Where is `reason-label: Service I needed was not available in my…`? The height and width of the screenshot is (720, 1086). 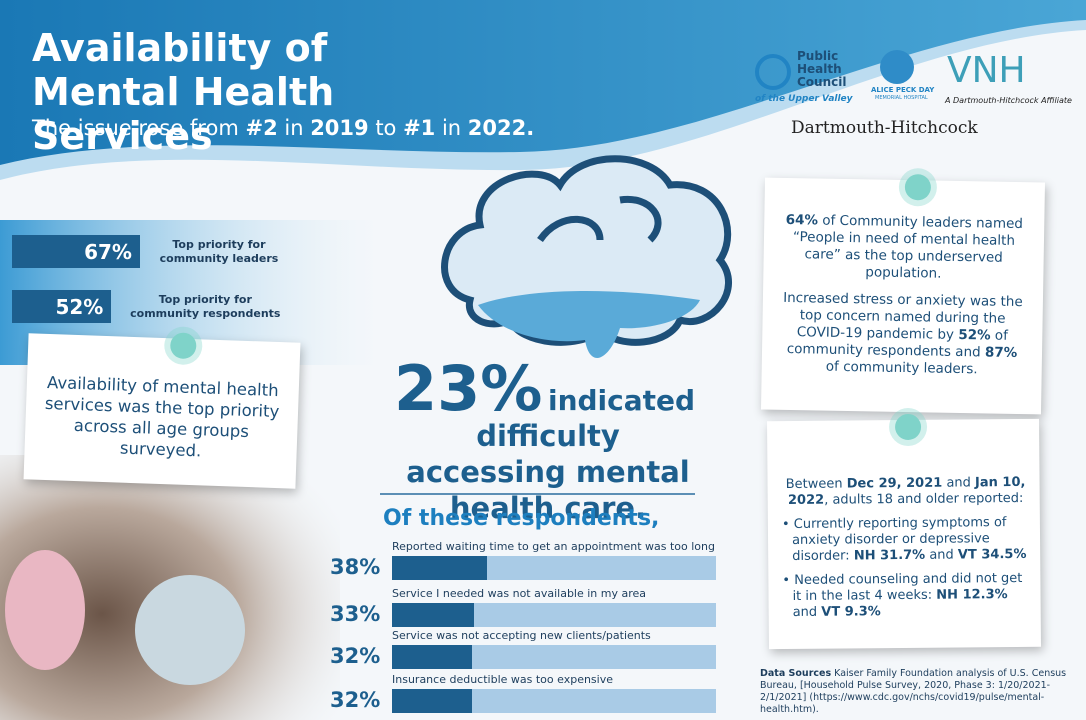 reason-label: Service I needed was not available in my… is located at coordinates (519, 593).